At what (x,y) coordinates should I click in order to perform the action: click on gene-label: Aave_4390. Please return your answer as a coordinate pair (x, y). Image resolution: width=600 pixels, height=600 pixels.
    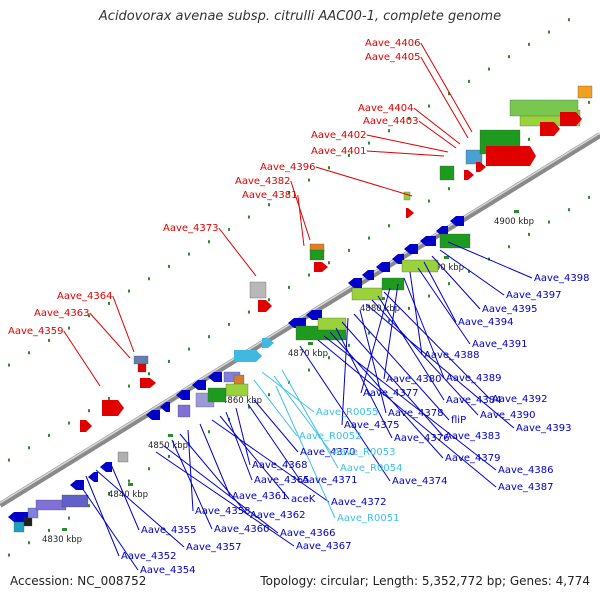
    Looking at the image, I should click on (508, 415).